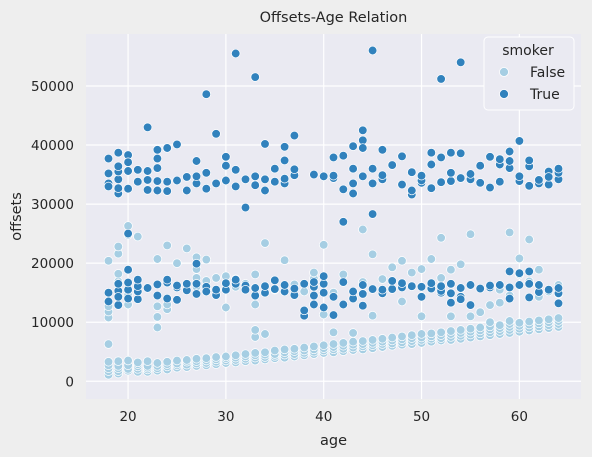 The image size is (592, 457). I want to click on x-tick-label: 30, so click(225, 417).